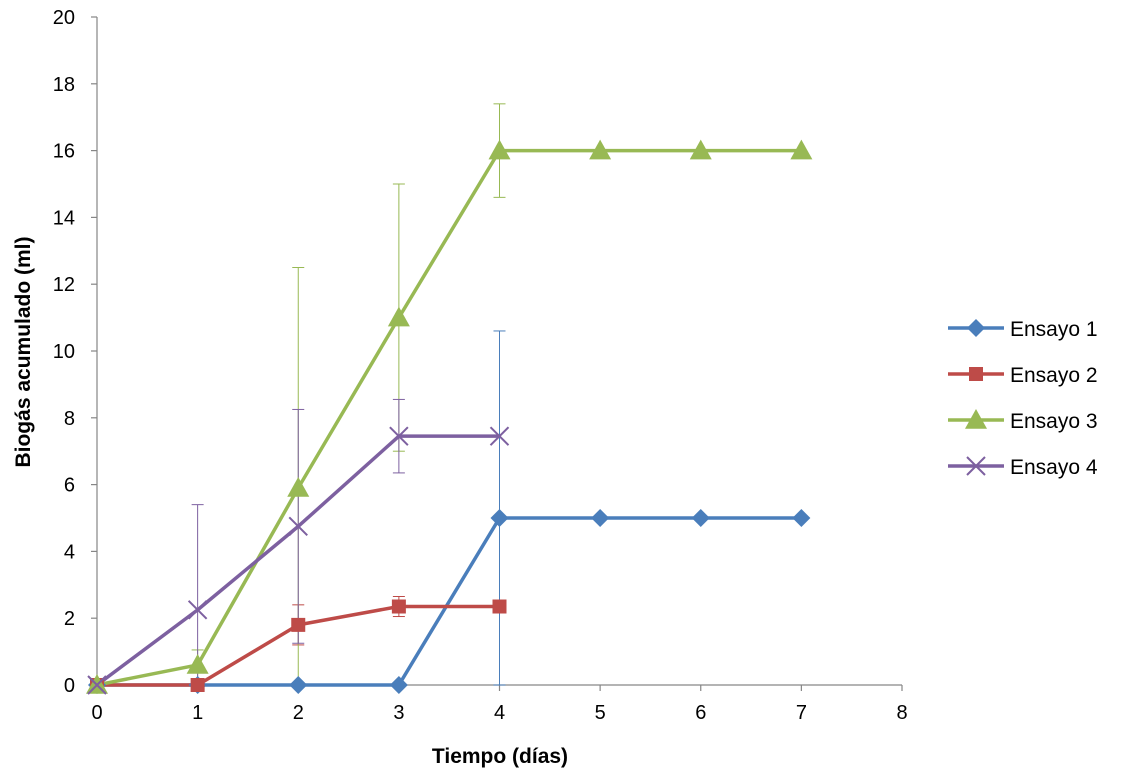  I want to click on legend-label: Ensayo 3, so click(1054, 421).